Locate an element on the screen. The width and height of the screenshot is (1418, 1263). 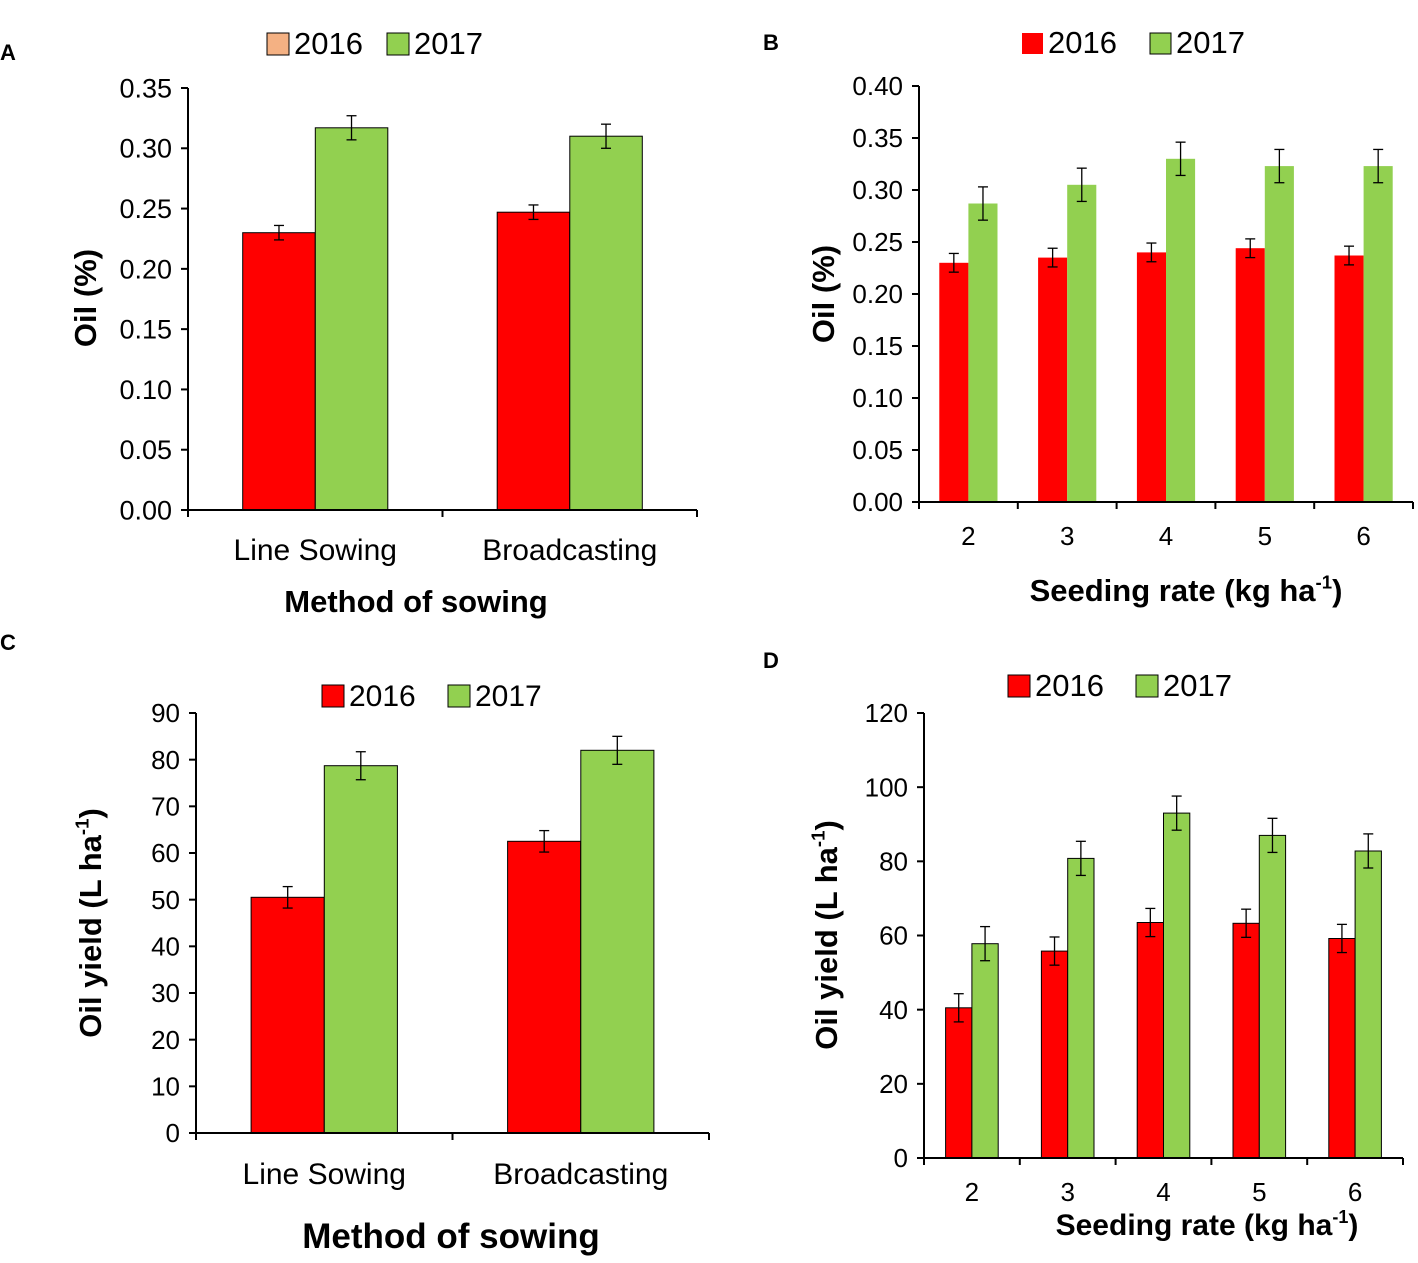
y-tick-label: 120 is located at coordinates (886, 713).